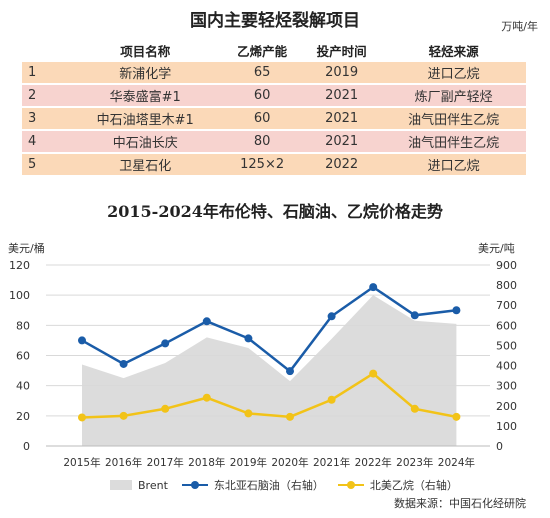 The width and height of the screenshot is (550, 518). Describe the element at coordinates (153, 485) in the screenshot. I see `legend-label-brent: Brent` at that location.